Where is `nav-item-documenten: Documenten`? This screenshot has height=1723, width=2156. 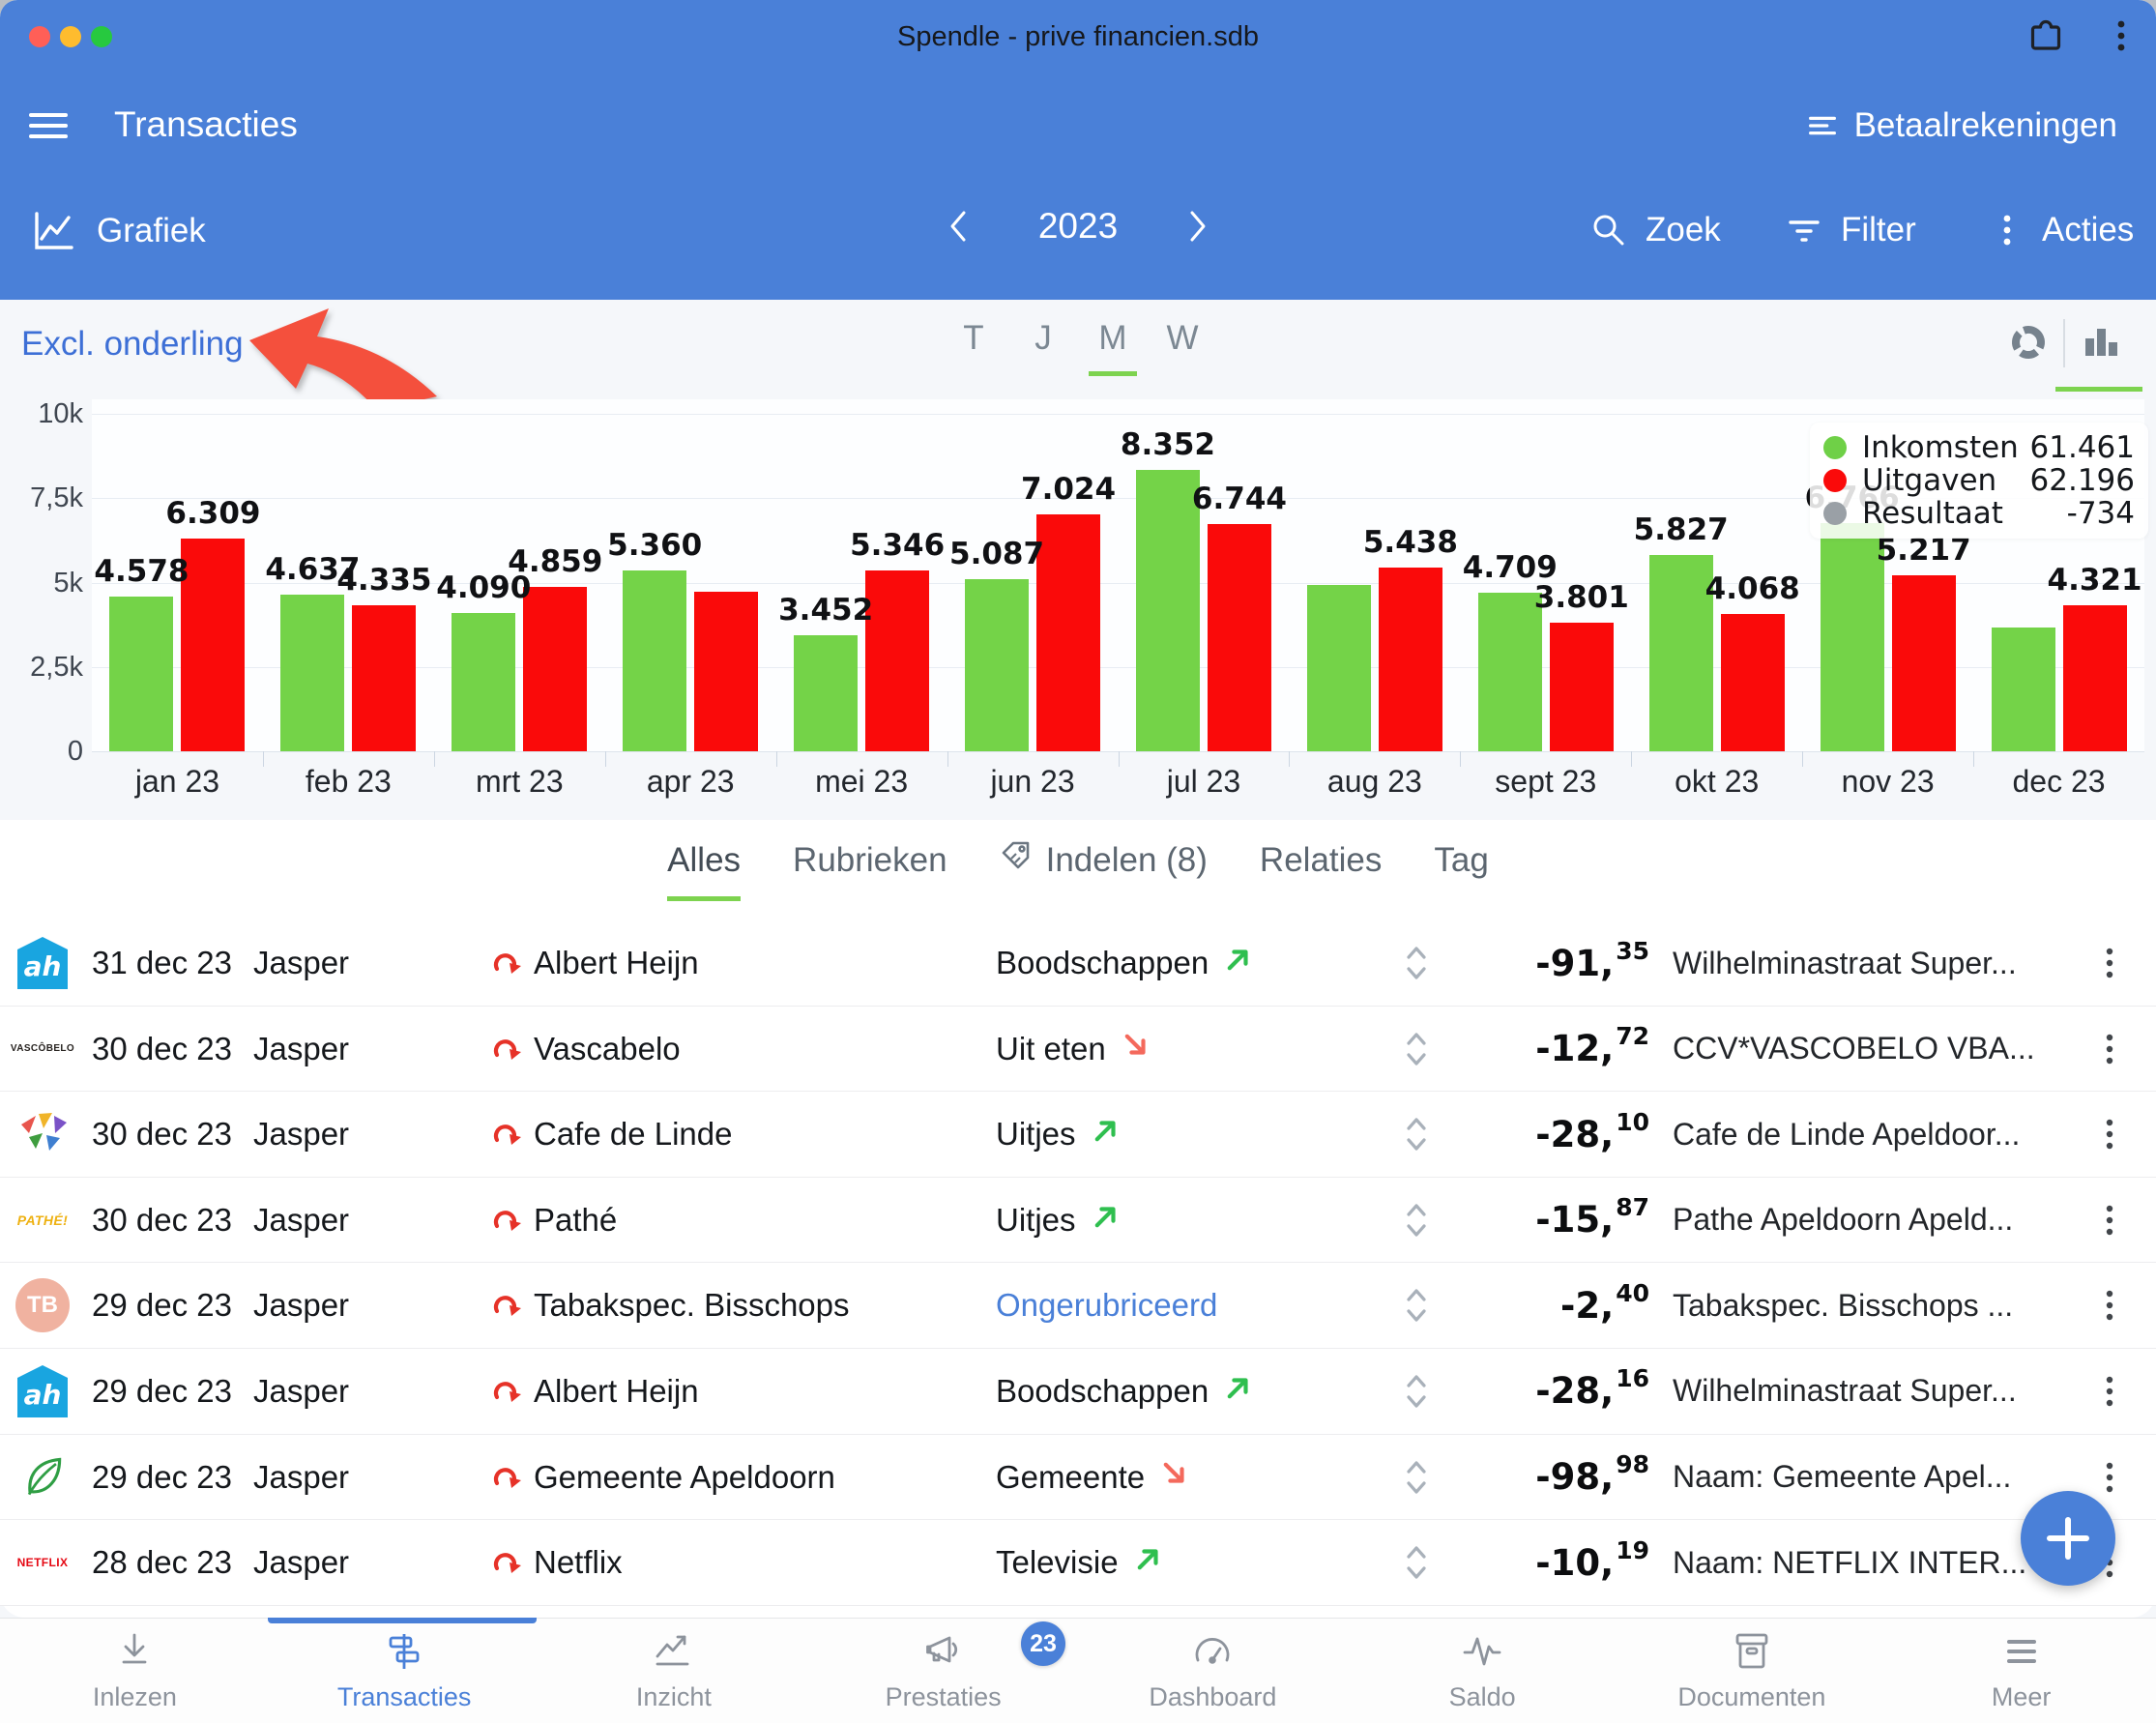 nav-item-documenten: Documenten is located at coordinates (1752, 1671).